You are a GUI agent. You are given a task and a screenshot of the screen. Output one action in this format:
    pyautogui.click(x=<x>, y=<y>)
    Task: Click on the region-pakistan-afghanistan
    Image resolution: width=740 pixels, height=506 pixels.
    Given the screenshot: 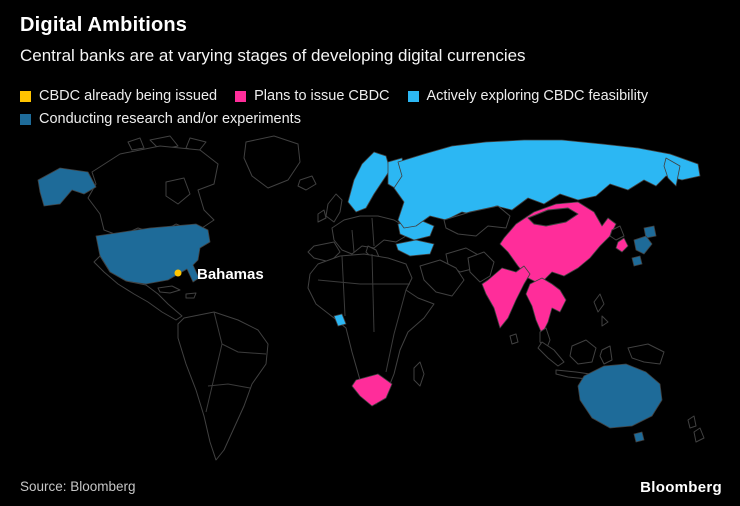 What is the action you would take?
    pyautogui.click(x=481, y=267)
    